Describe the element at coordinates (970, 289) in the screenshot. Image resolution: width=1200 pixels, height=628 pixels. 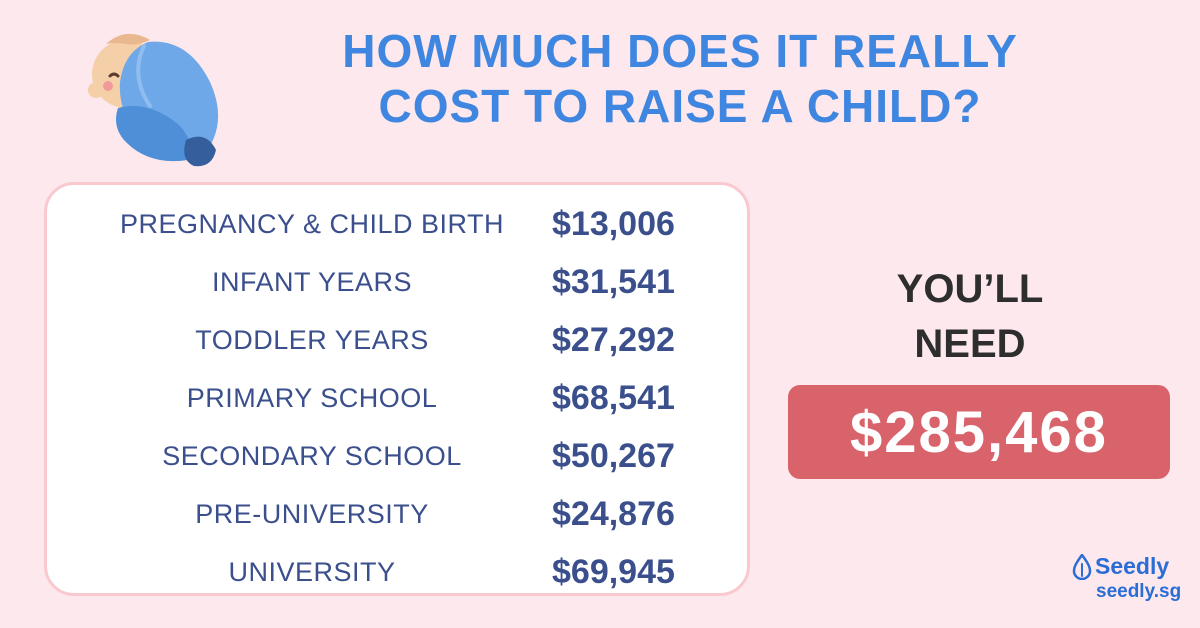
I see `need-line-1: YOU’LL` at that location.